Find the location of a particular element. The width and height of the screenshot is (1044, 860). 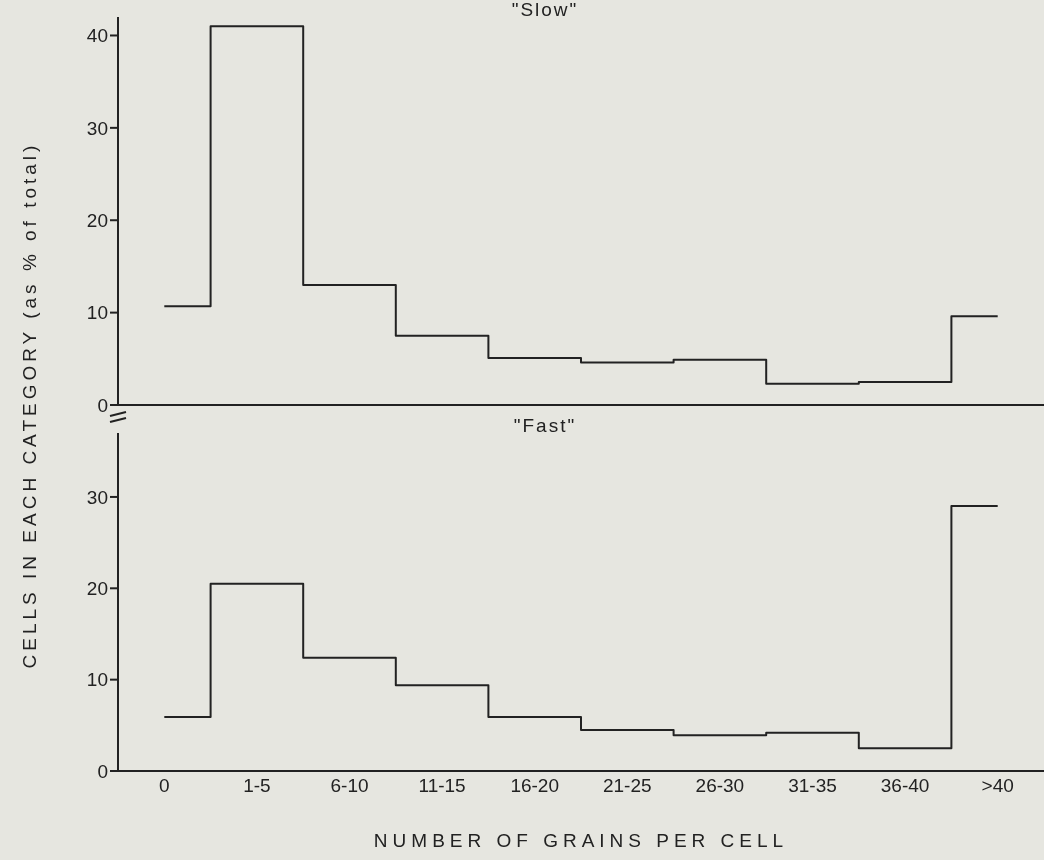

x-tick-label: 26-30 is located at coordinates (720, 786).